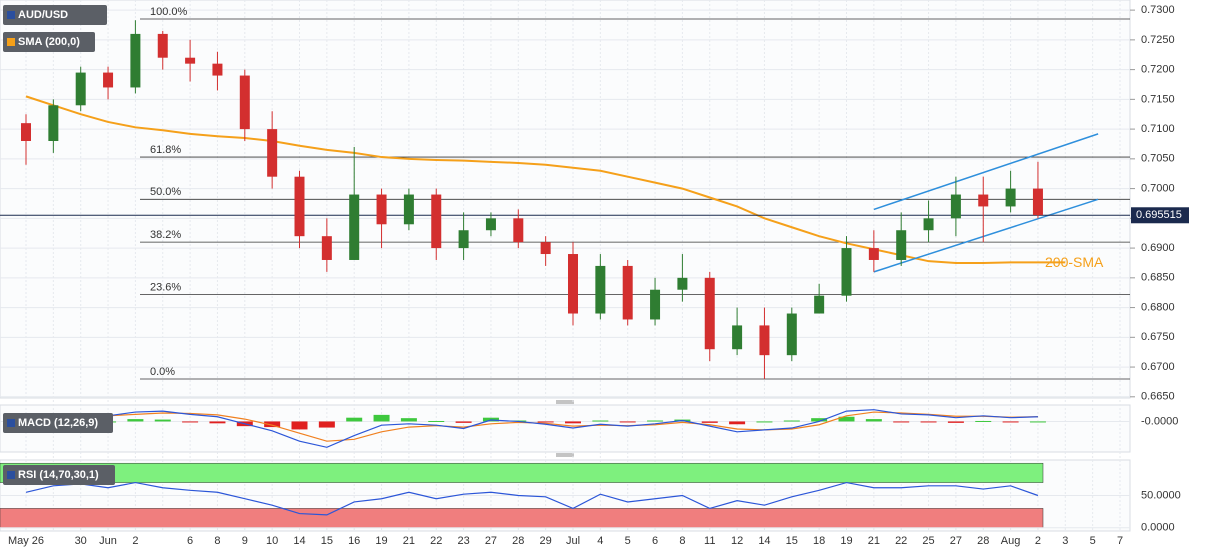 The height and width of the screenshot is (560, 1207). Describe the element at coordinates (983, 541) in the screenshot. I see `x-tick-label: 28` at that location.